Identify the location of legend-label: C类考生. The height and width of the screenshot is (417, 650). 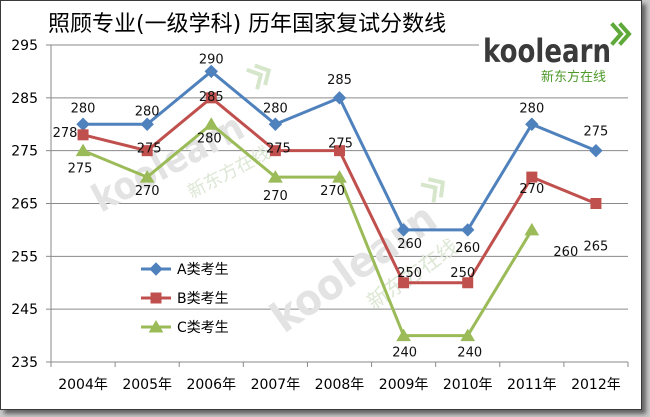
(203, 328).